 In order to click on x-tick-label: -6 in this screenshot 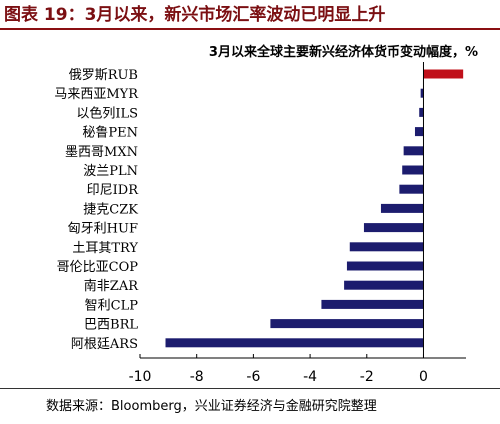, I will do `click(253, 377)`.